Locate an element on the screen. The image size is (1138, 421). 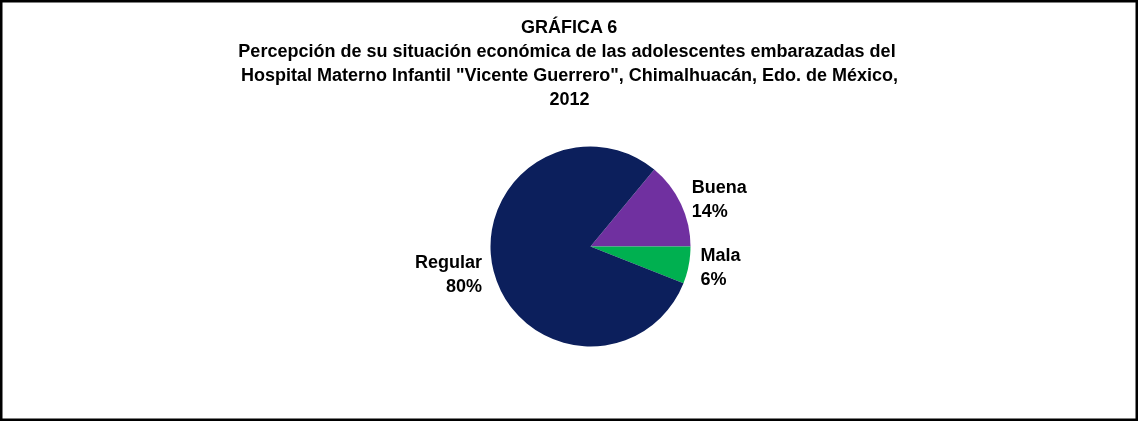
slice-label: Mala is located at coordinates (721, 255).